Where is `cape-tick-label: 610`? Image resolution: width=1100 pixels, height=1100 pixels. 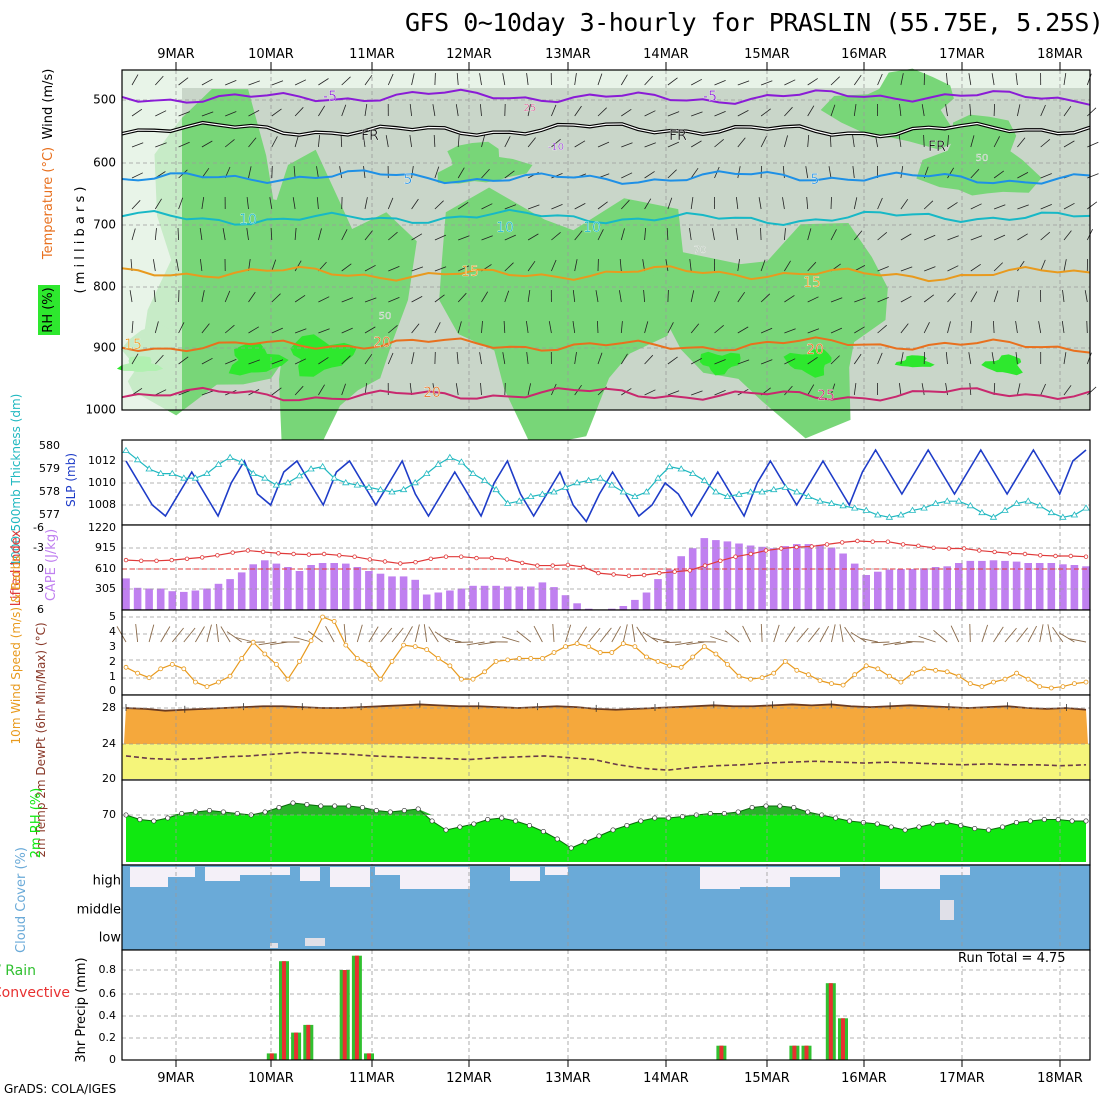
cape-tick-label: 610 is located at coordinates (105, 568).